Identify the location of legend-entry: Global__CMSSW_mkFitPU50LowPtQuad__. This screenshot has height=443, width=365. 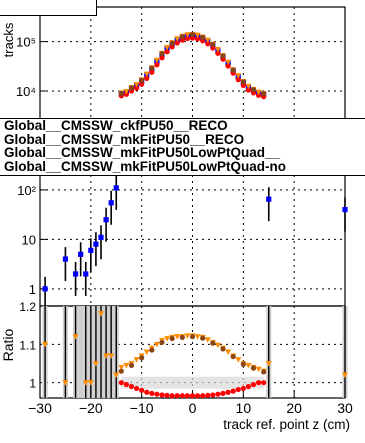
(142, 152).